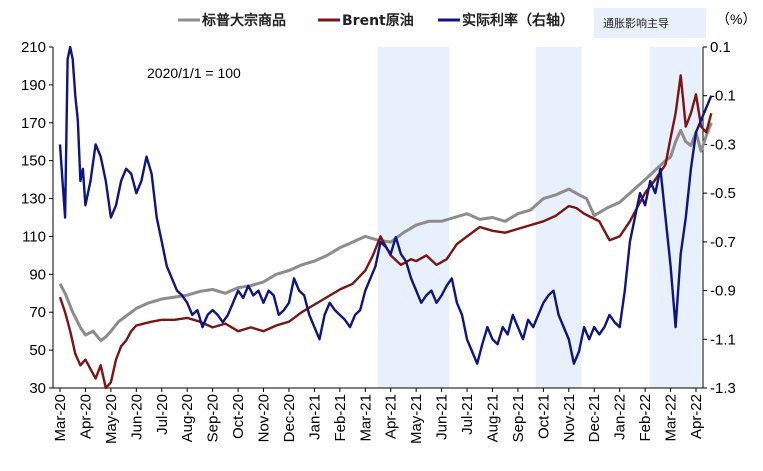  Describe the element at coordinates (492, 418) in the screenshot. I see `x-tick-label: Aug-21` at that location.